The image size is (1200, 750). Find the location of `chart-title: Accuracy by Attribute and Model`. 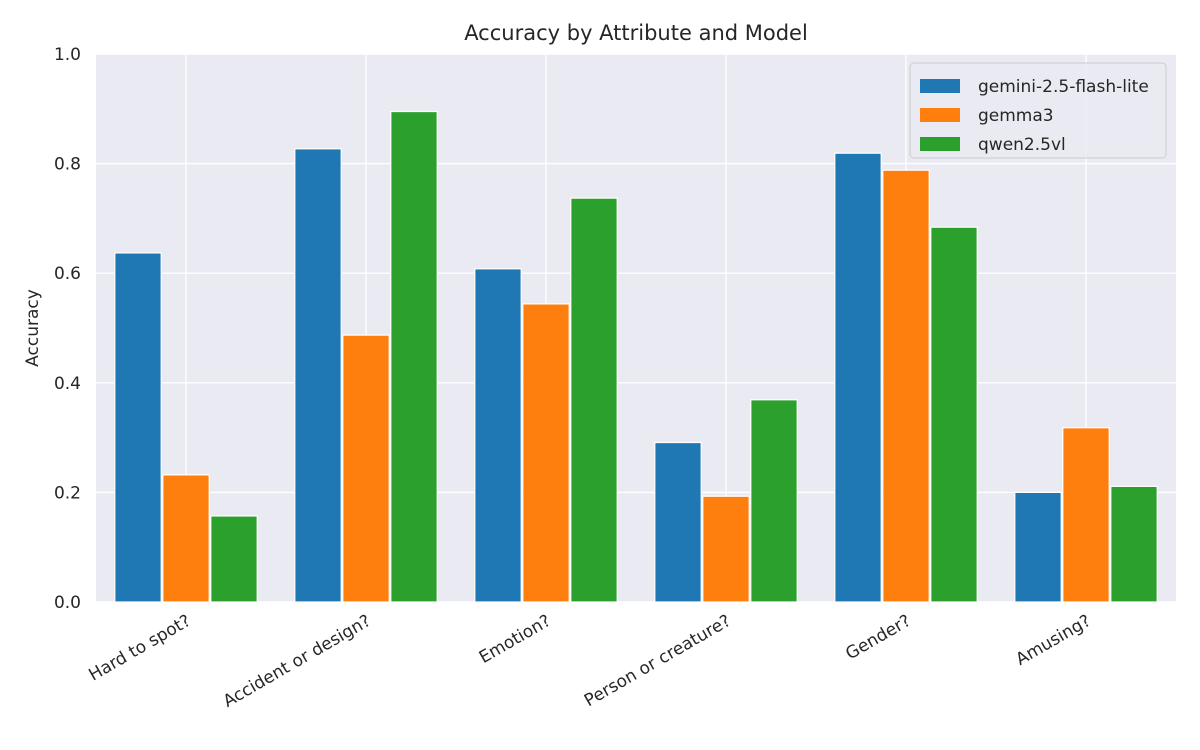

chart-title: Accuracy by Attribute and Model is located at coordinates (636, 33).